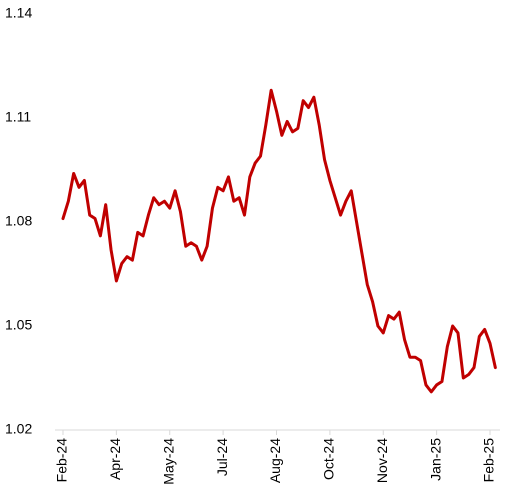 The width and height of the screenshot is (505, 503). What do you see at coordinates (329, 459) in the screenshot?
I see `x-tick-label: Oct-24` at bounding box center [329, 459].